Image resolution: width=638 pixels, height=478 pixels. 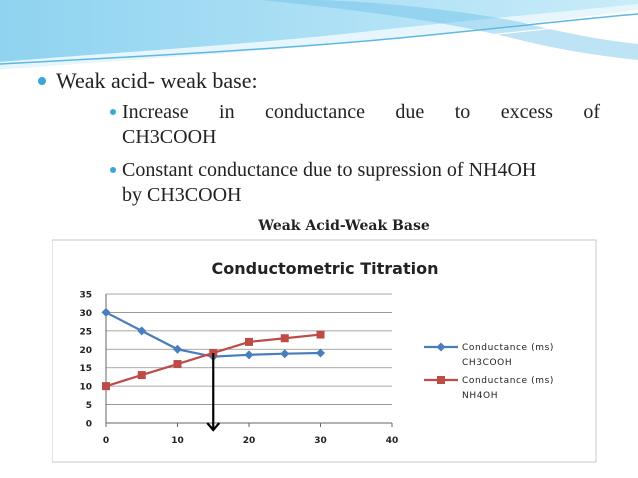 What do you see at coordinates (106, 441) in the screenshot?
I see `x-tick-label: 0` at bounding box center [106, 441].